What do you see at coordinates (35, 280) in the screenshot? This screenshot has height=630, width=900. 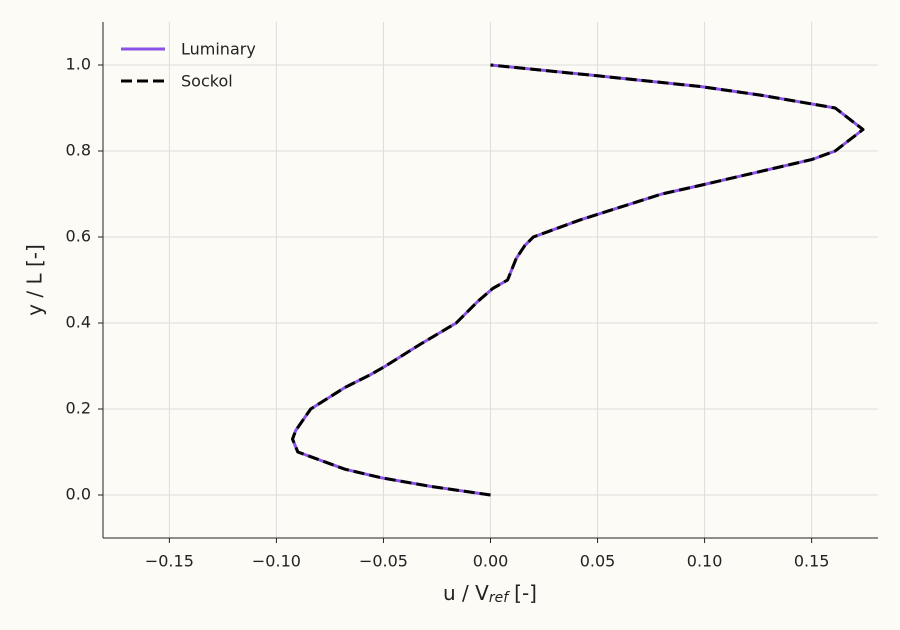 I see `y-axis-label: y / L [-]` at bounding box center [35, 280].